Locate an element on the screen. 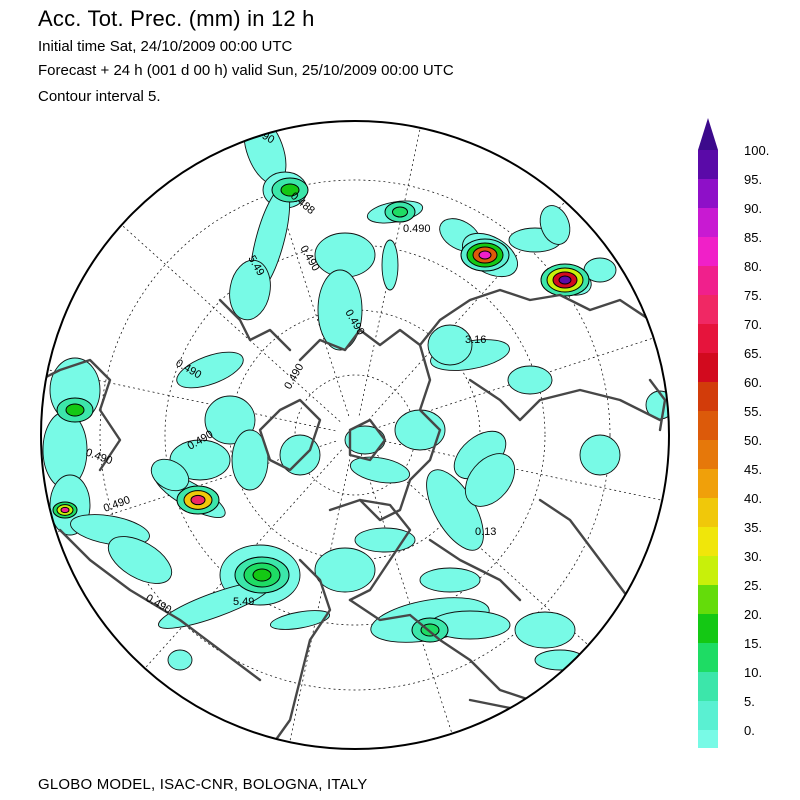  legend-level-label: 25. is located at coordinates (753, 585).